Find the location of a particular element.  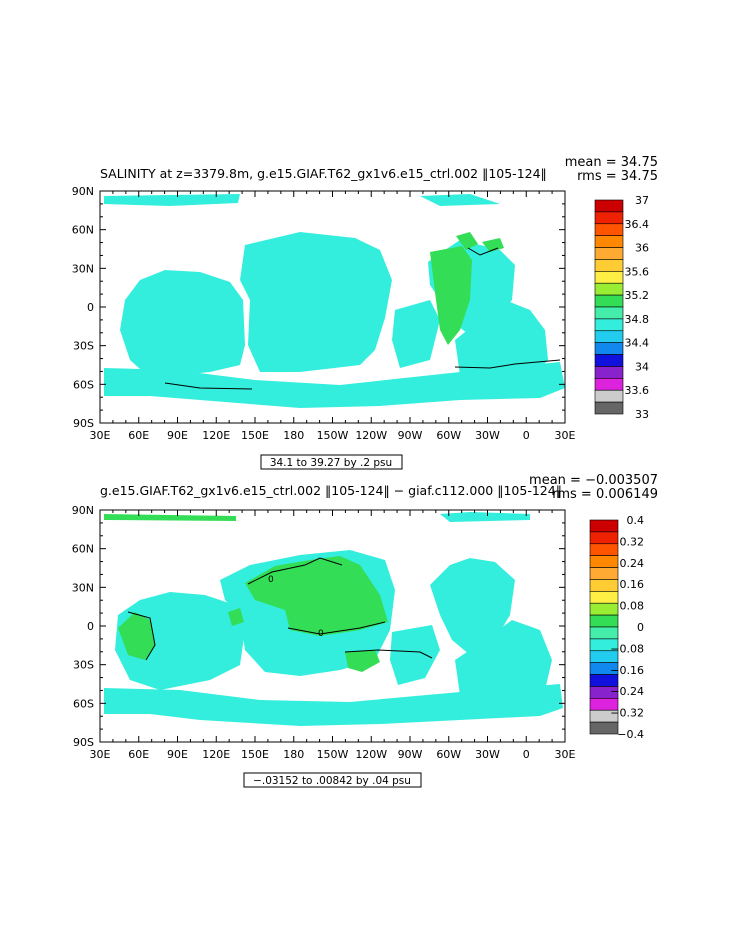

arctic-ocean is located at coordinates (172, 200).